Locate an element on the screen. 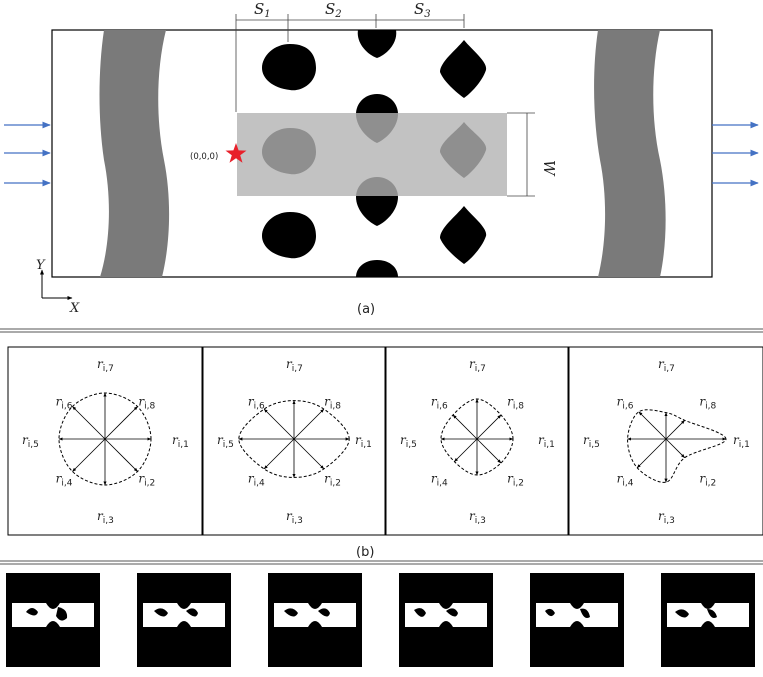 Image resolution: width=763 pixels, height=677 pixels. spacing-label-s3: S3 is located at coordinates (422, 10).